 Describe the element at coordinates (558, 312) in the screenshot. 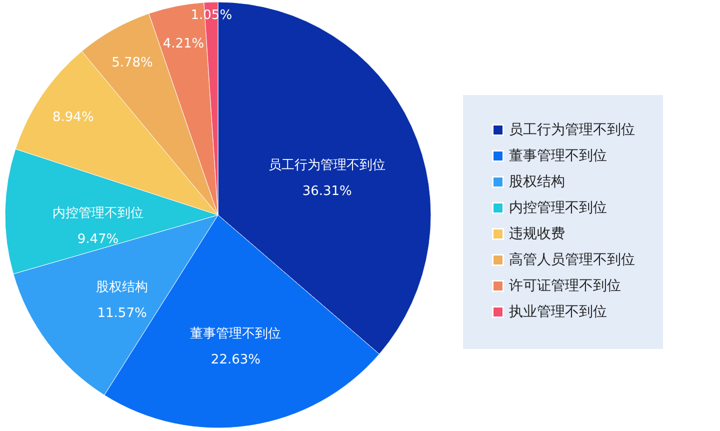

I see `legend-label: 执业管理不到位` at that location.